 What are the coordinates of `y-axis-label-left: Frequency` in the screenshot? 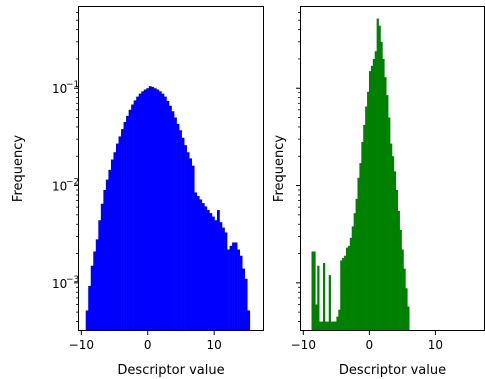 It's located at (18, 168).